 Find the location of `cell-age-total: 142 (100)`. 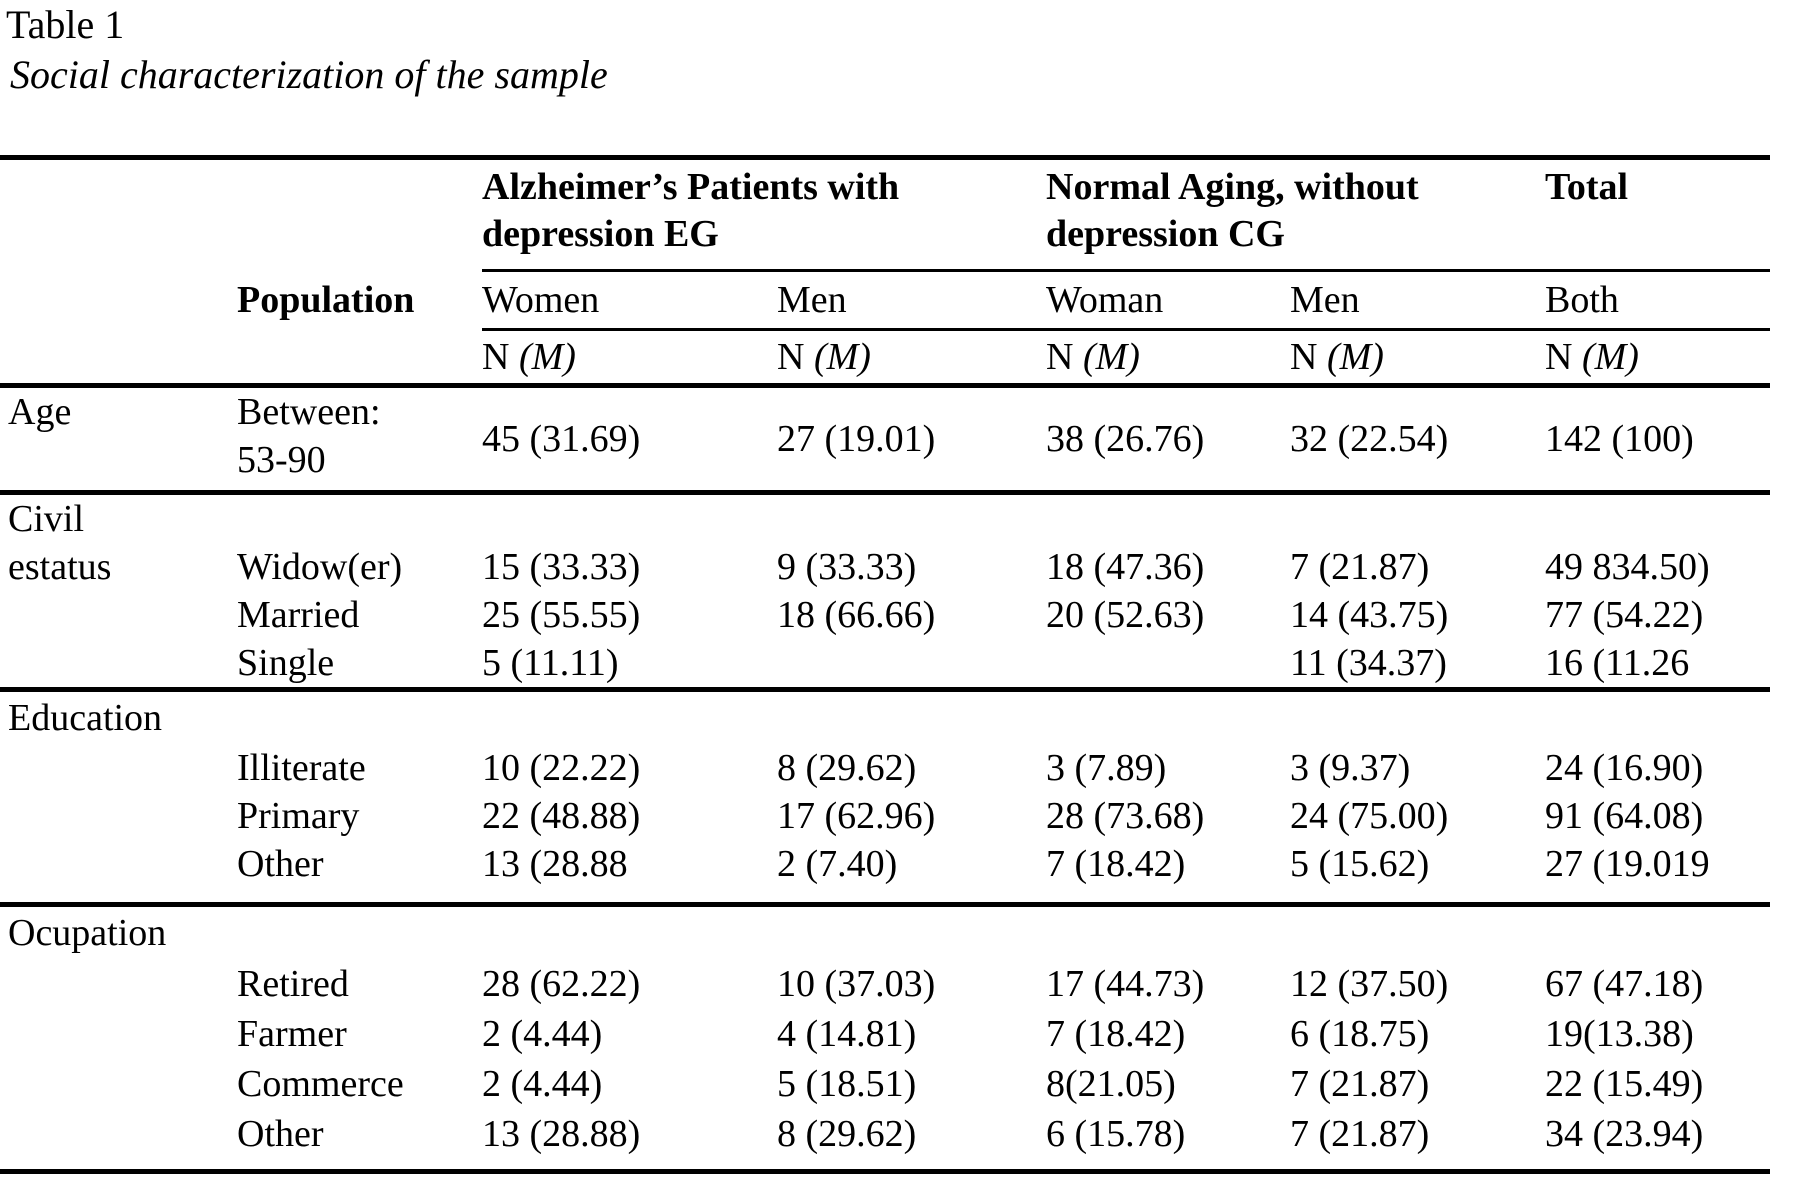

cell-age-total: 142 (100) is located at coordinates (1619, 439).